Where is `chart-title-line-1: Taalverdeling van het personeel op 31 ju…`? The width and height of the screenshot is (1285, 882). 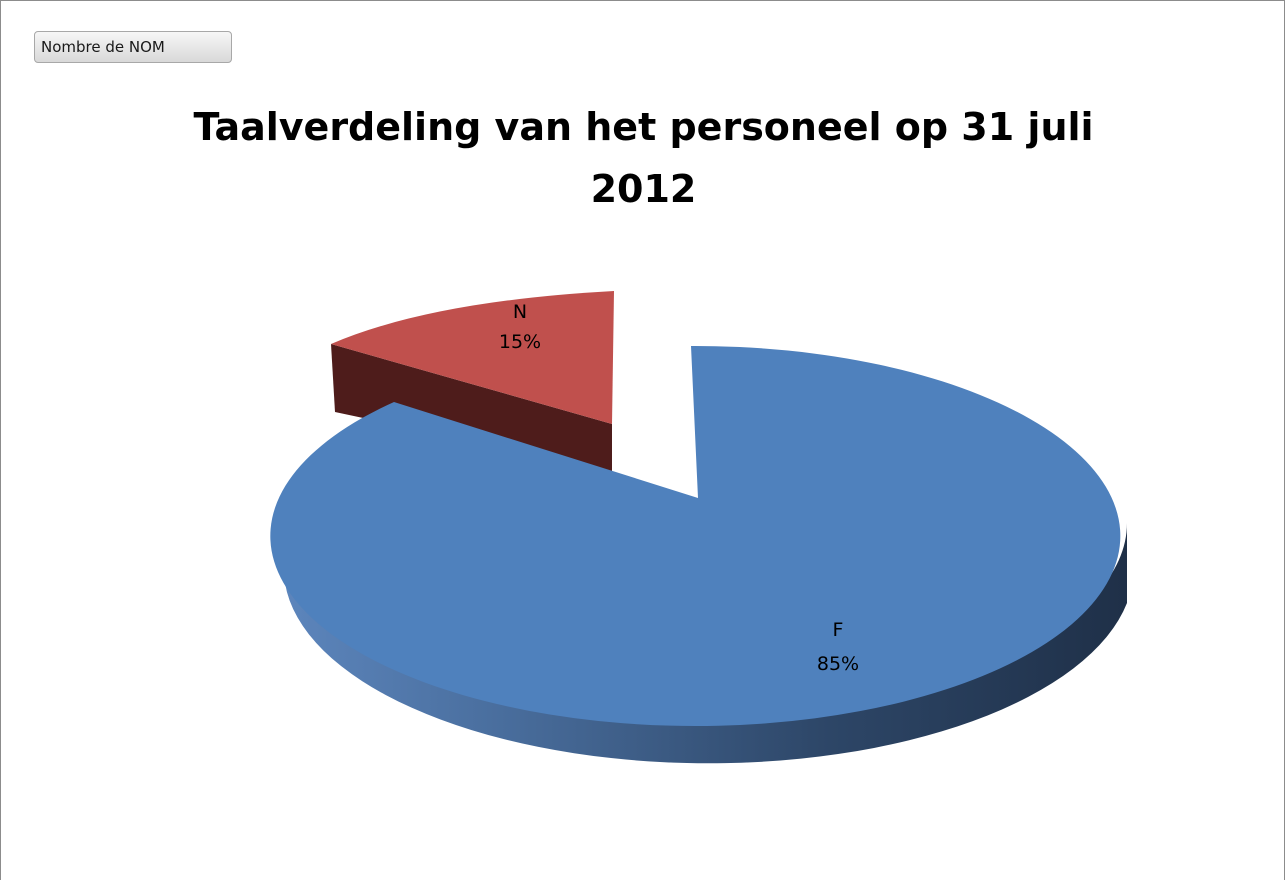 chart-title-line-1: Taalverdeling van het personeel op 31 ju… is located at coordinates (643, 127).